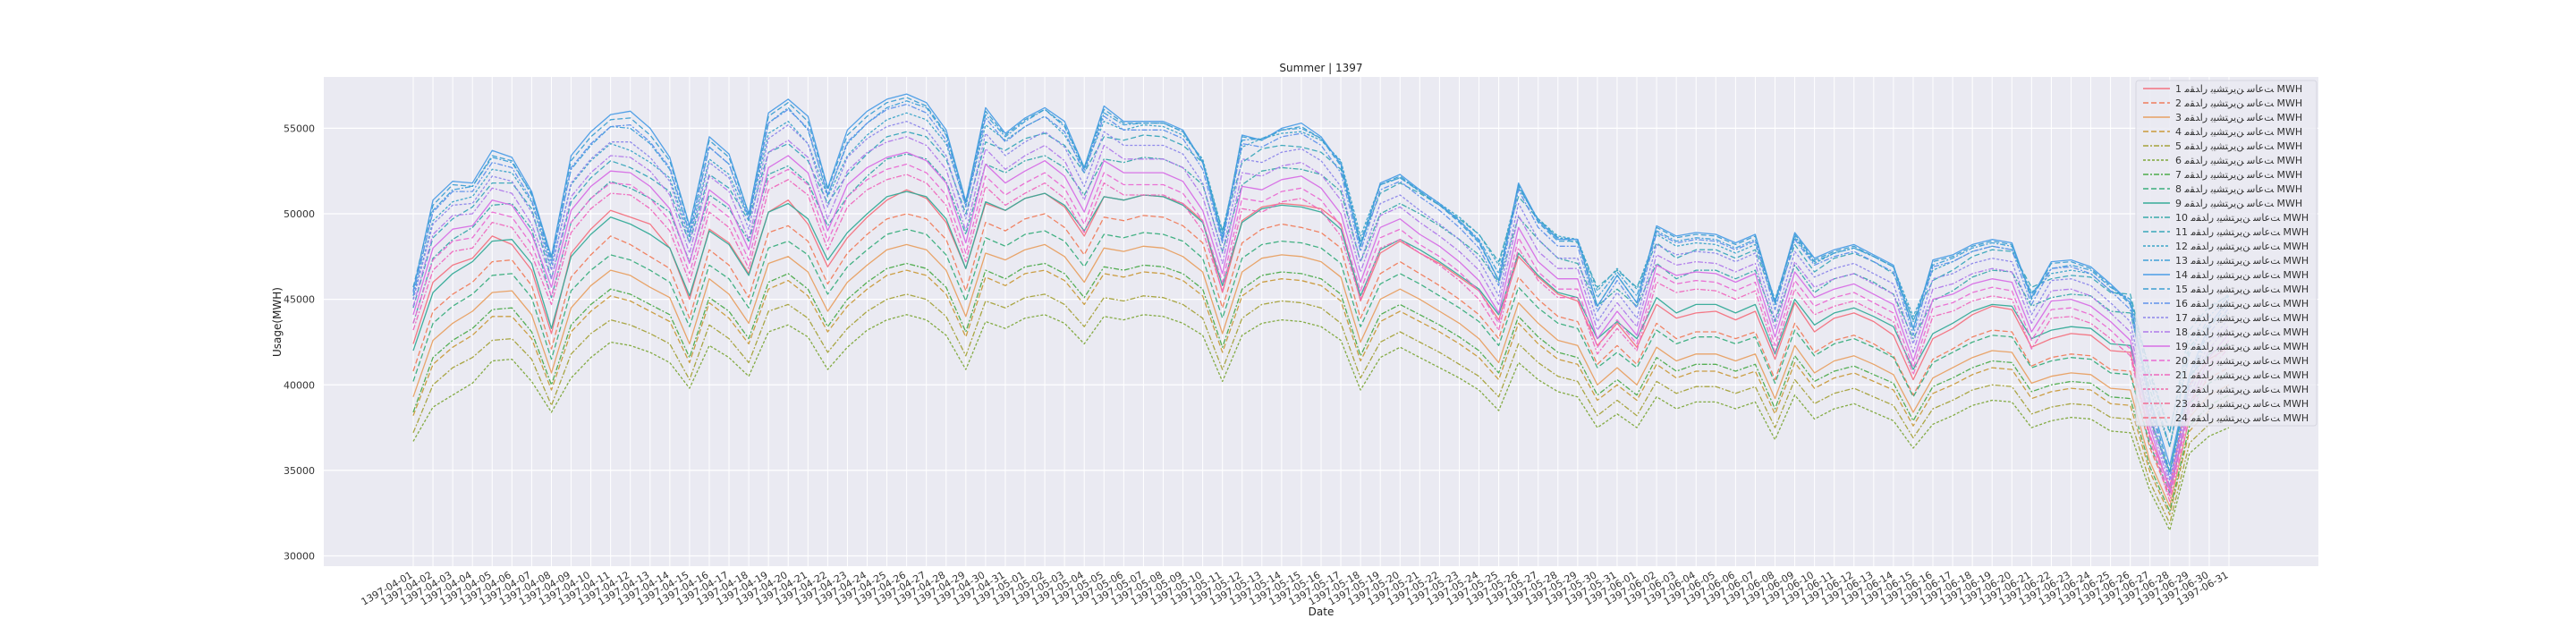 The image size is (2576, 644). Describe the element at coordinates (2242, 246) in the screenshot. I see `legend-label: ﺖﻋﺎﺳ ﻦﯾﺮﺘﺸﯿﺑ ﺭﺍﺪﻘﻣ 12 MWH` at that location.